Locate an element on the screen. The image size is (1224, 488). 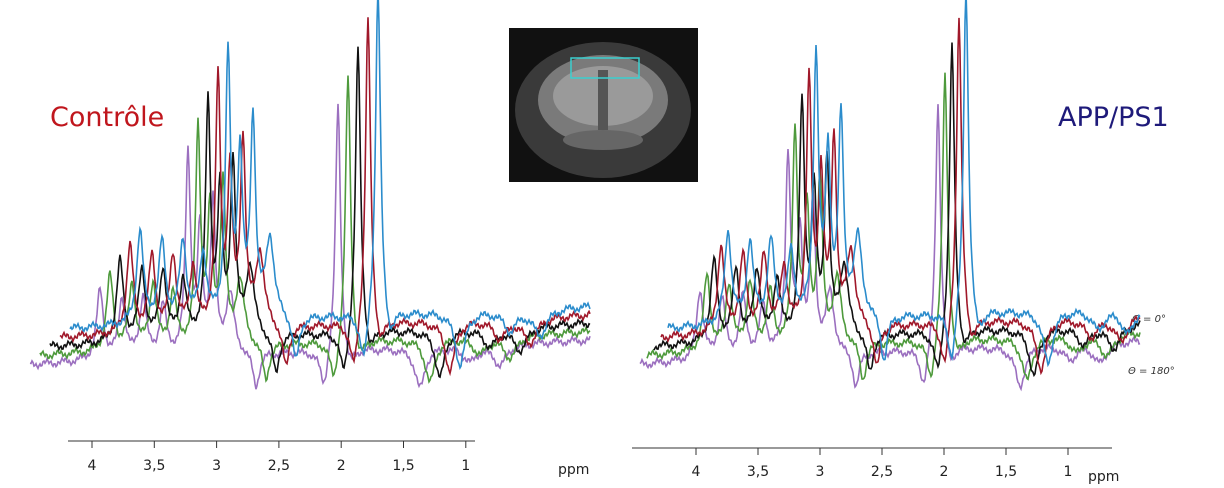
angle-label: Θ = 180° is located at coordinates (1151, 371).